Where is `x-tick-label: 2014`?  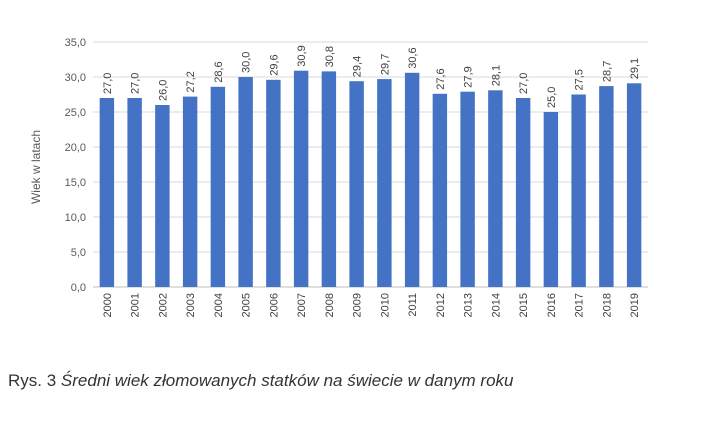
x-tick-label: 2014 is located at coordinates (496, 305).